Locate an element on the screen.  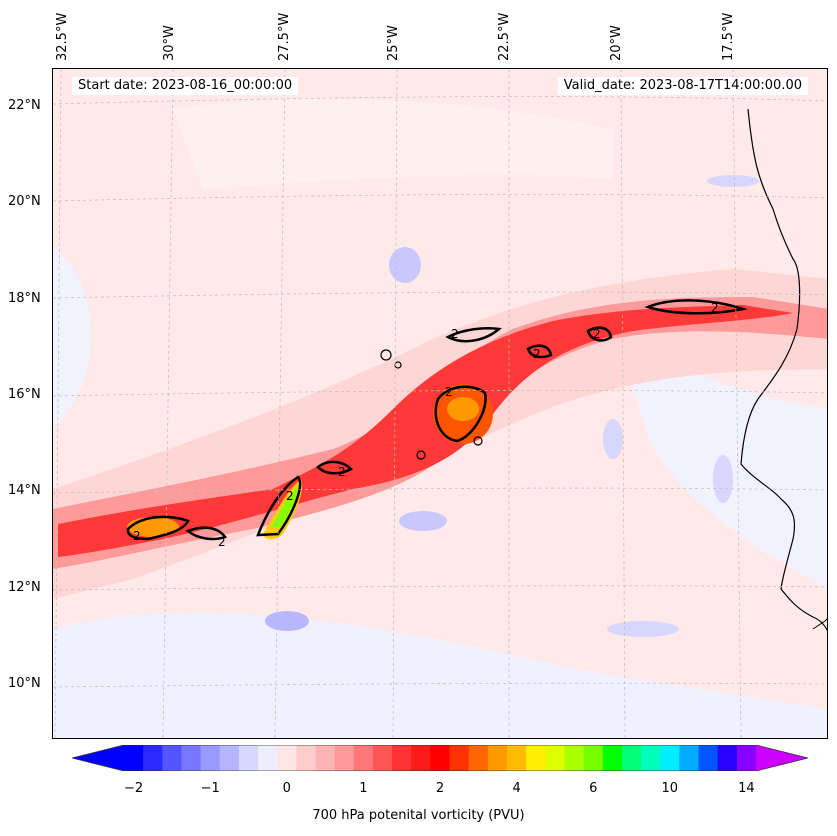
lon-label-20w: 20°W is located at coordinates (616, 43).